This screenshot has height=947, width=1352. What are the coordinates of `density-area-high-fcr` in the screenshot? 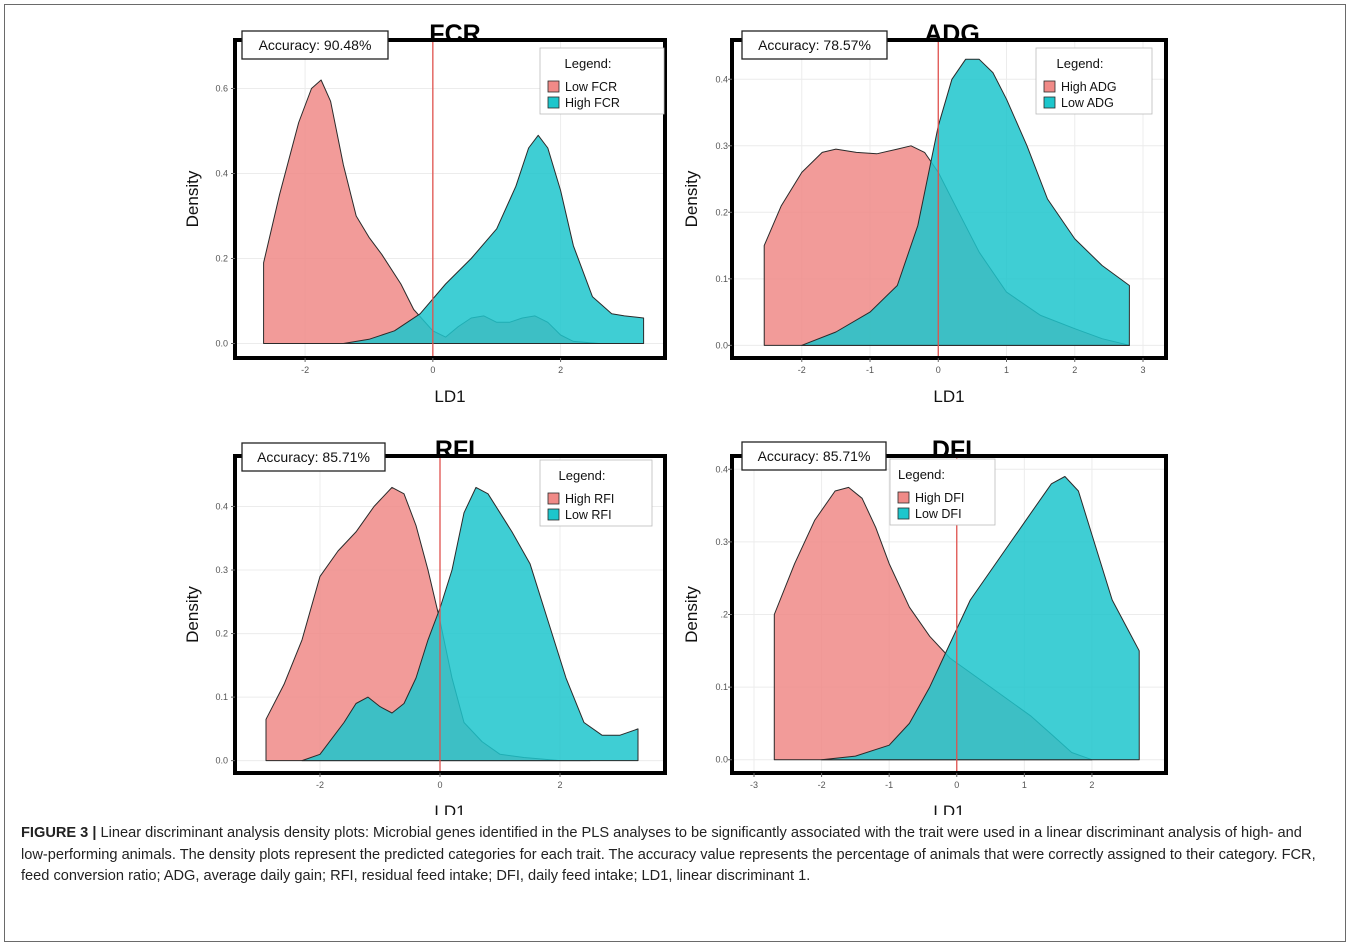 It's located at (493, 239).